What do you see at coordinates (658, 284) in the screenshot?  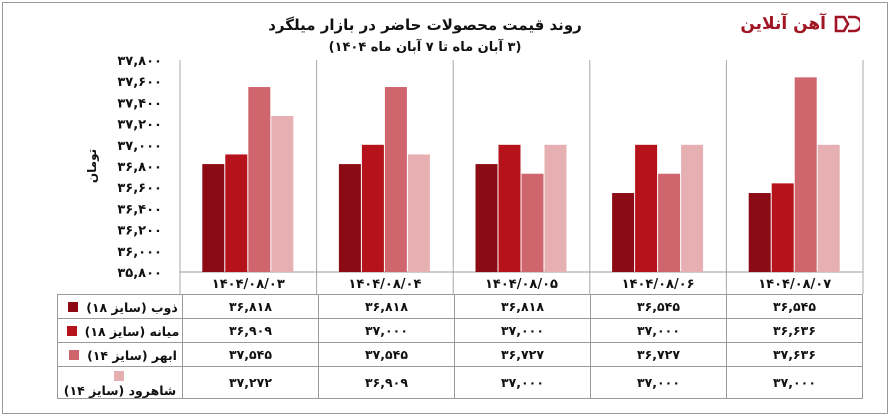 I see `x-tick-label: ۱۴۰۴/۰۸/۰۶` at bounding box center [658, 284].